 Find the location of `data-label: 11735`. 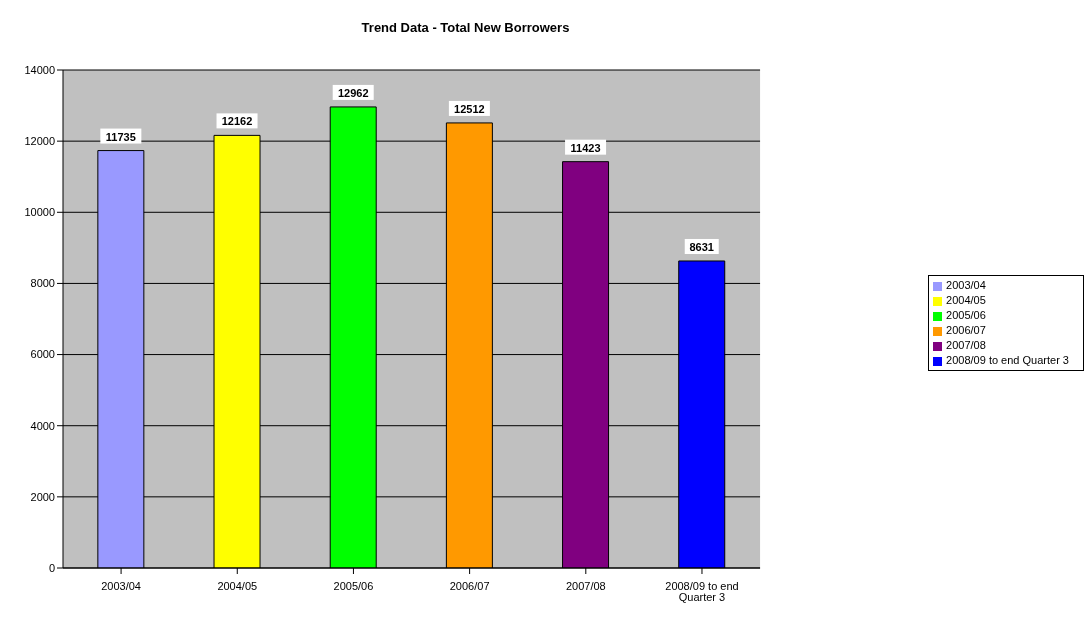

data-label: 11735 is located at coordinates (120, 136).